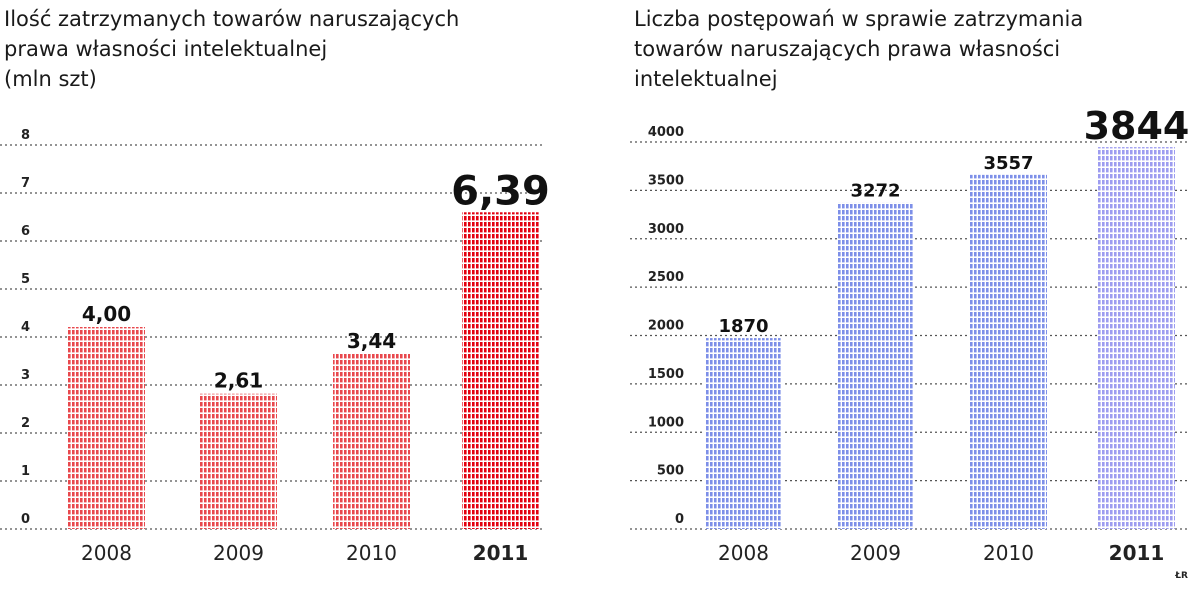  Describe the element at coordinates (1181, 576) in the screenshot. I see `author-credit: ŁR` at that location.